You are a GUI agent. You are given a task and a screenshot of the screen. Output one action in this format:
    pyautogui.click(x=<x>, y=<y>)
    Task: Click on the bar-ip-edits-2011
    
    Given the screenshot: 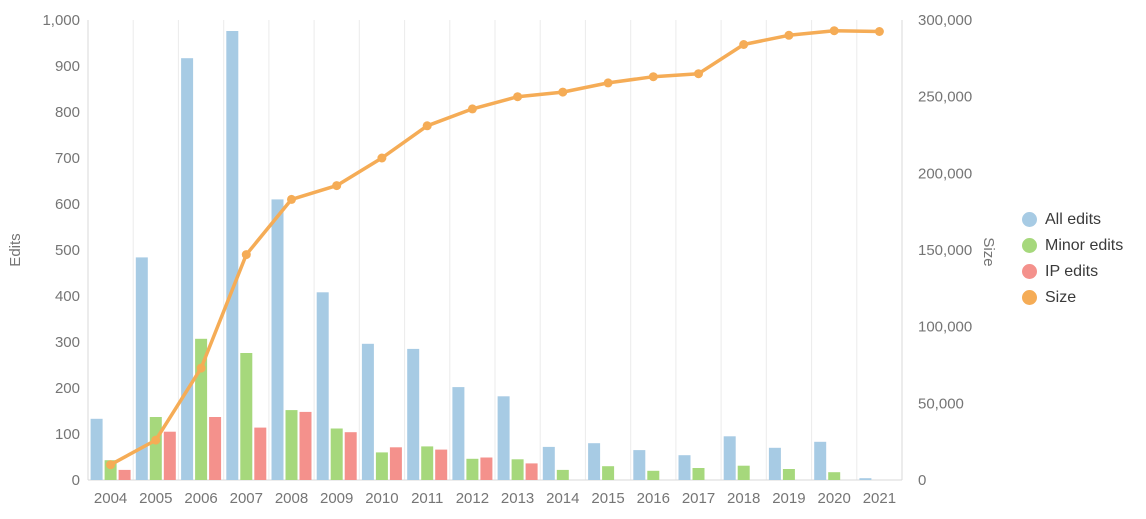 What is the action you would take?
    pyautogui.click(x=441, y=464)
    